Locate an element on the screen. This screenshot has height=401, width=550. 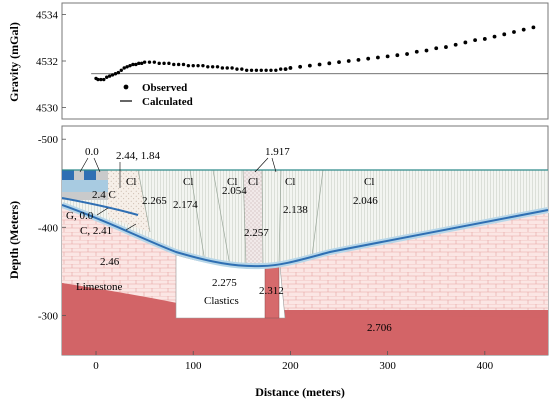
observed-series is located at coordinates (315, 53).